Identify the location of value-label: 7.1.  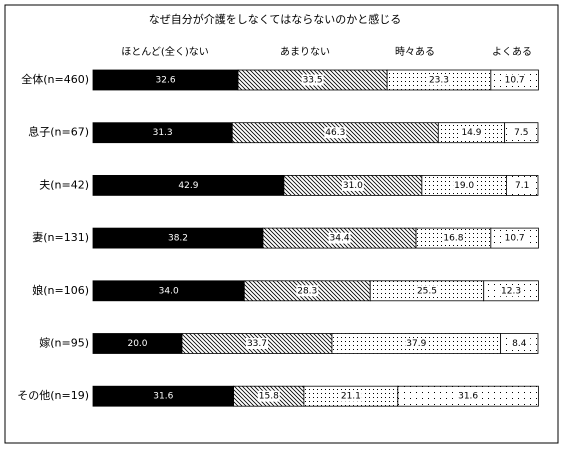
(522, 186).